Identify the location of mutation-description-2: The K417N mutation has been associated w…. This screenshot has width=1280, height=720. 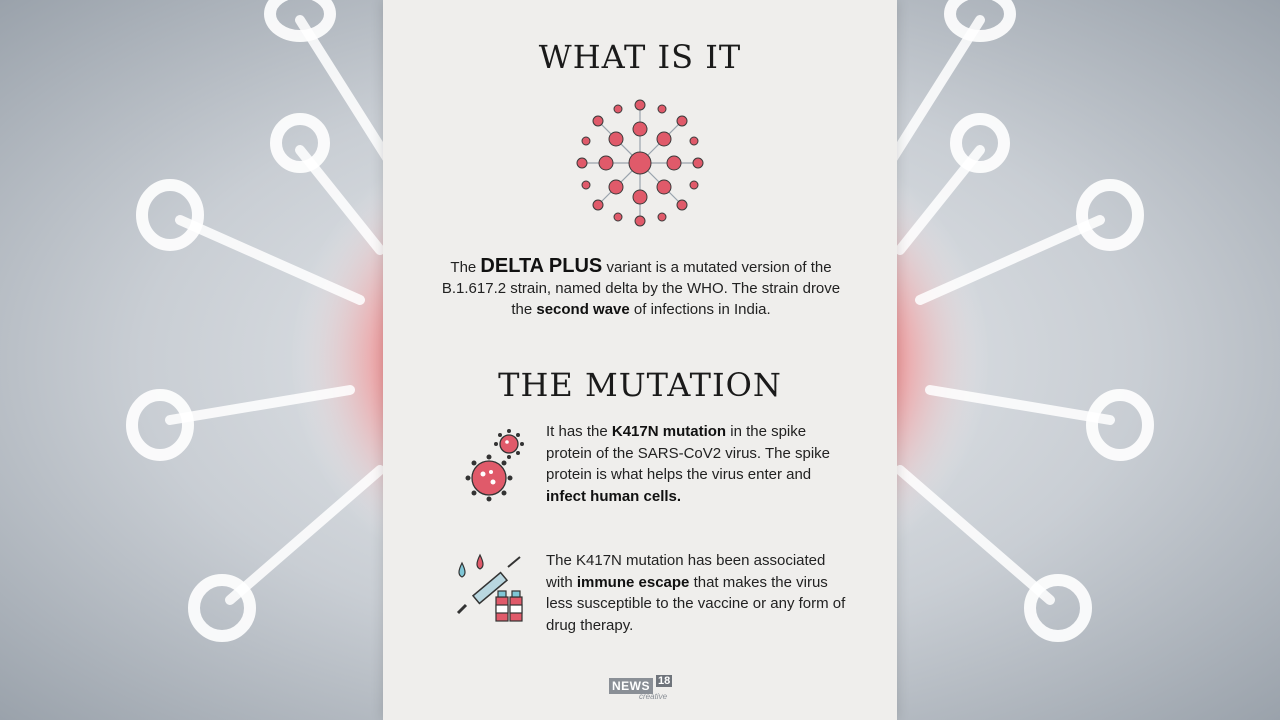
(696, 593).